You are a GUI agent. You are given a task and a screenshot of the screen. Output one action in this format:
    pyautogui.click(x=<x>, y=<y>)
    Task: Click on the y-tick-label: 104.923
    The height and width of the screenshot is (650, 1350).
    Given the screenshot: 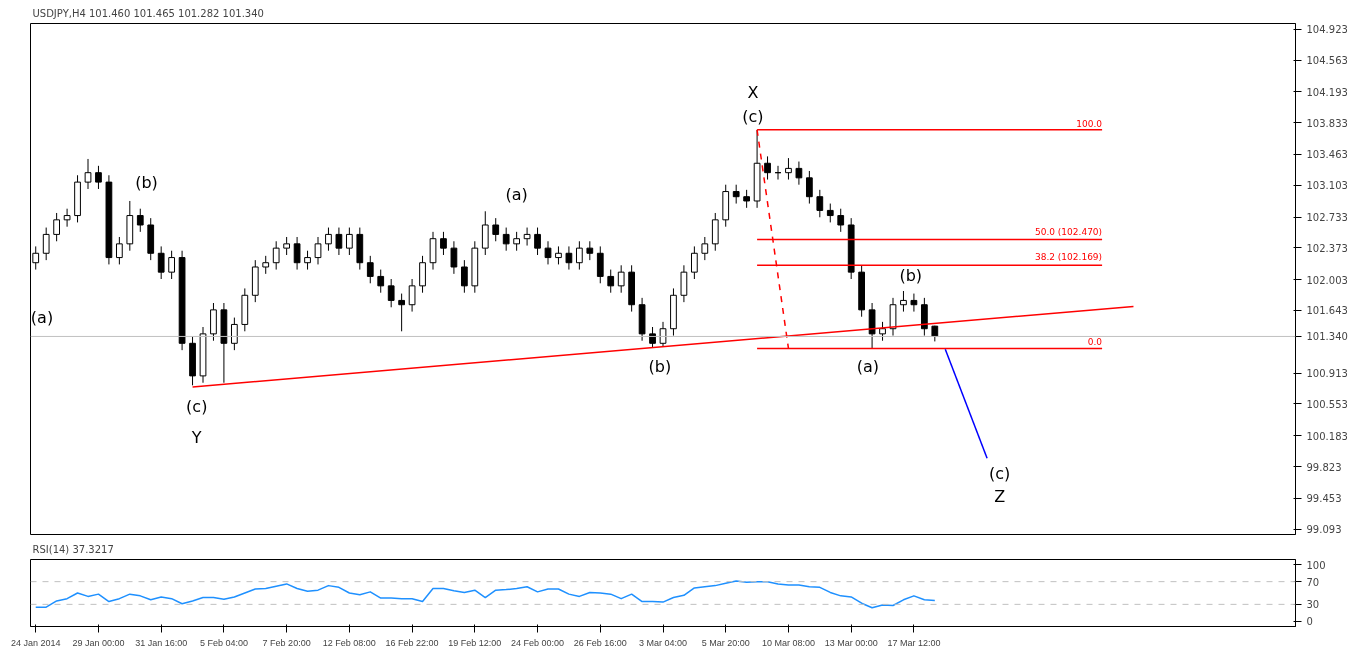 What is the action you would take?
    pyautogui.click(x=1327, y=30)
    